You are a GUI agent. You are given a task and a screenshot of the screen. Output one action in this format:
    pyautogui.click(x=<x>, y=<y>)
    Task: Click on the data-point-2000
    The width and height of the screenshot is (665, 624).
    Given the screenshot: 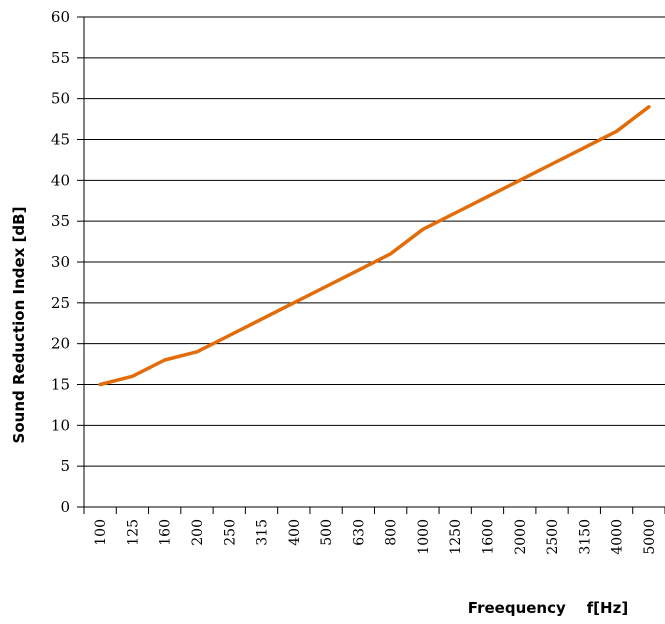 What is the action you would take?
    pyautogui.click(x=519, y=180)
    